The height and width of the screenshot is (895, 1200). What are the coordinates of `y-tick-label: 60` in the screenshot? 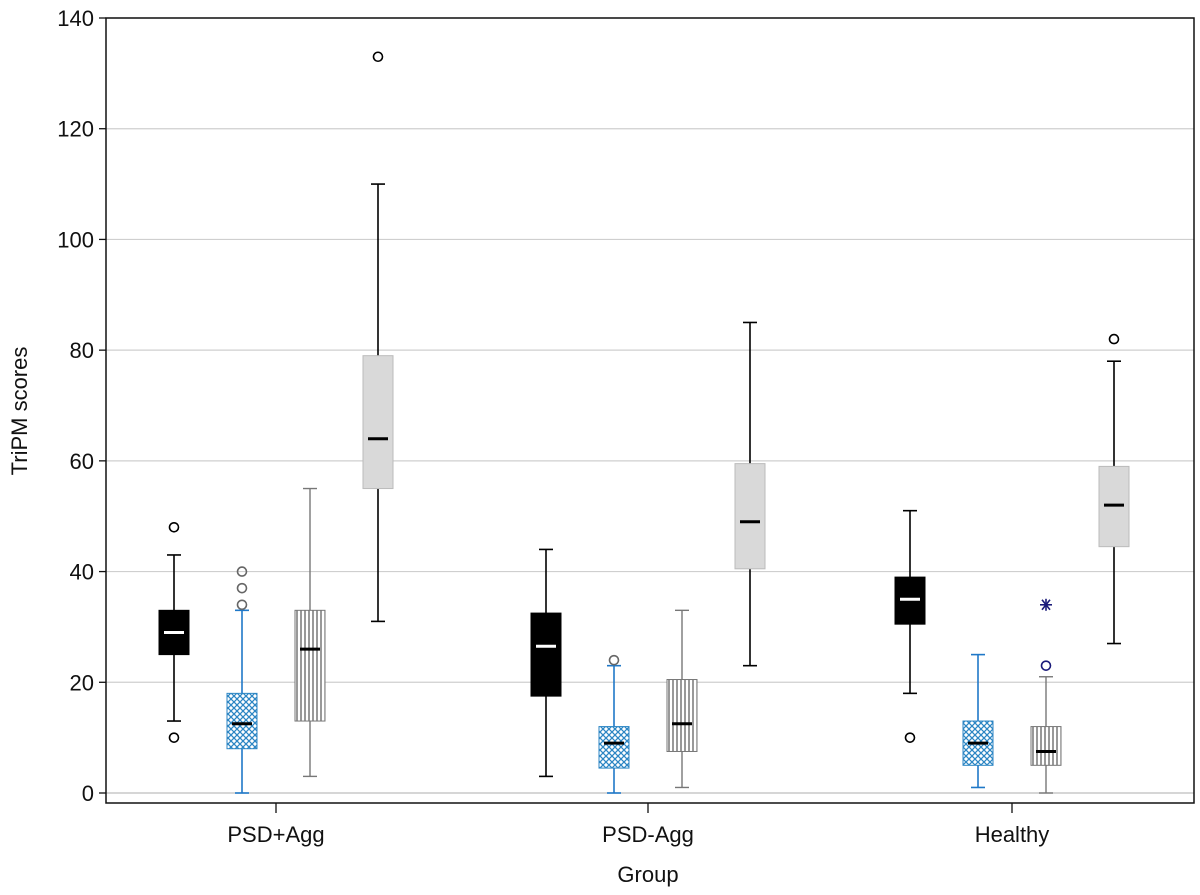 It's located at (82, 461).